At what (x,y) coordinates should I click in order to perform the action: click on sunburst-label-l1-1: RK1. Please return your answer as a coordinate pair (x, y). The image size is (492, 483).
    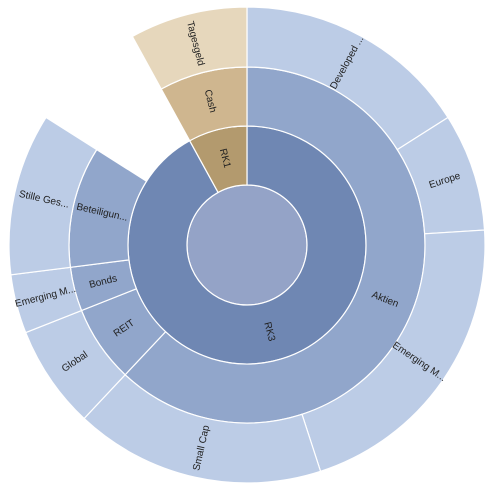
    Looking at the image, I should click on (225, 159).